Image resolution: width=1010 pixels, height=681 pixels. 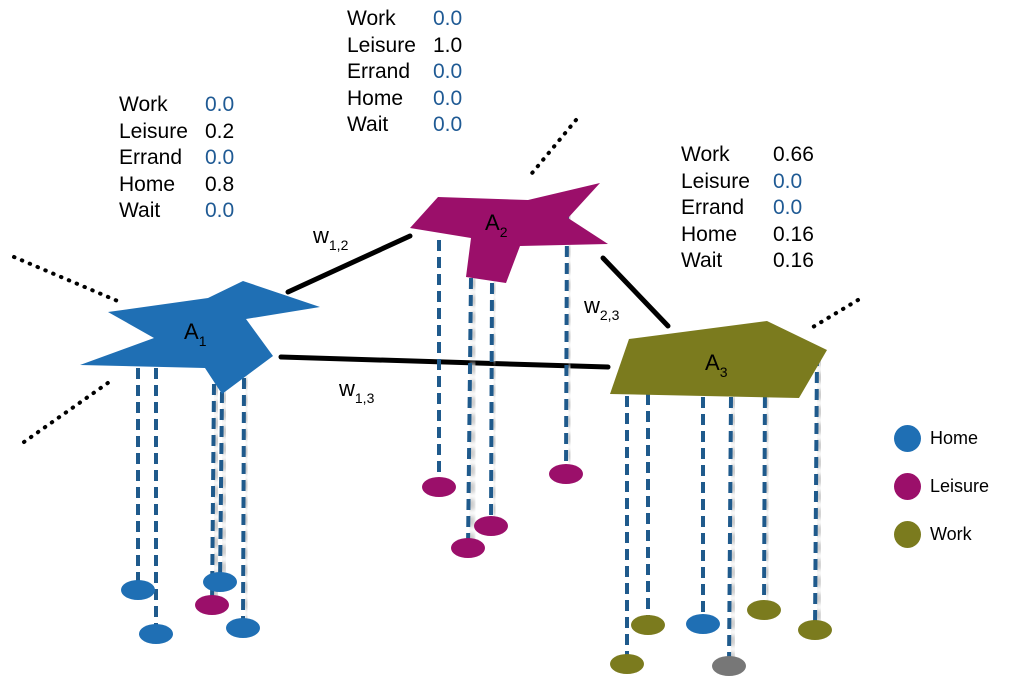 What do you see at coordinates (195, 334) in the screenshot?
I see `node-label-a1: A1` at bounding box center [195, 334].